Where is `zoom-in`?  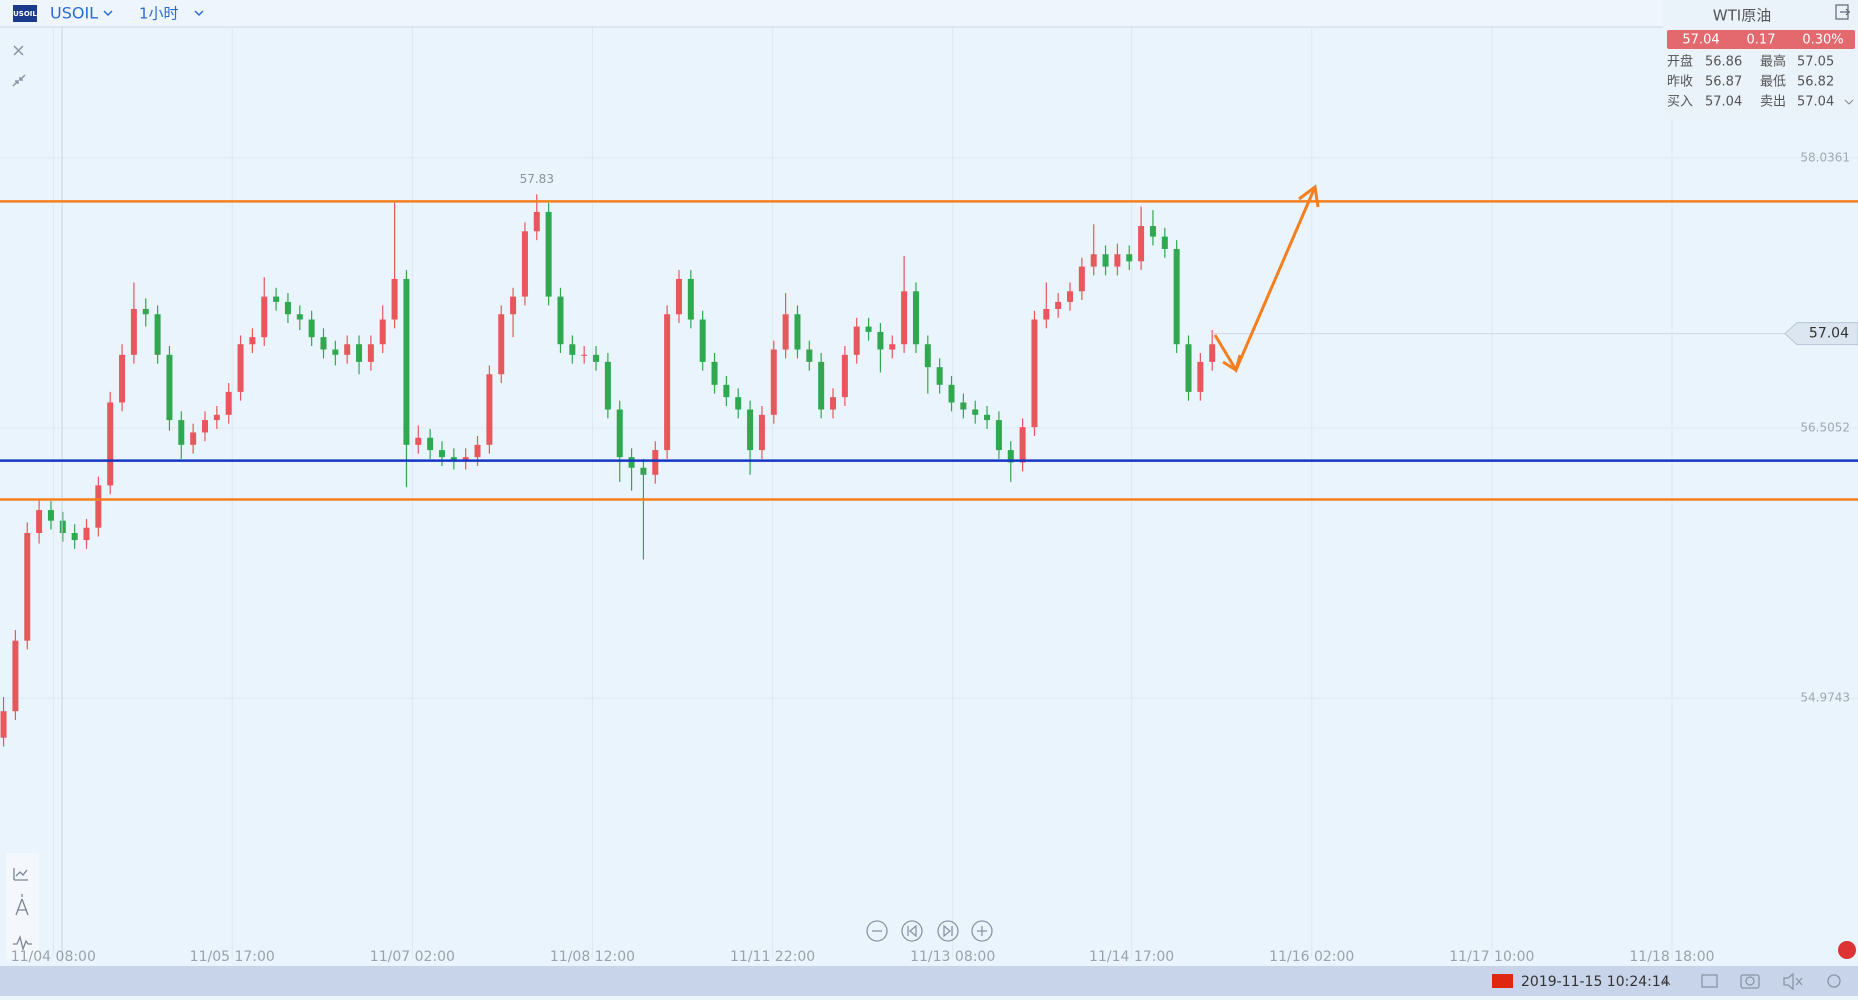
zoom-in is located at coordinates (982, 931).